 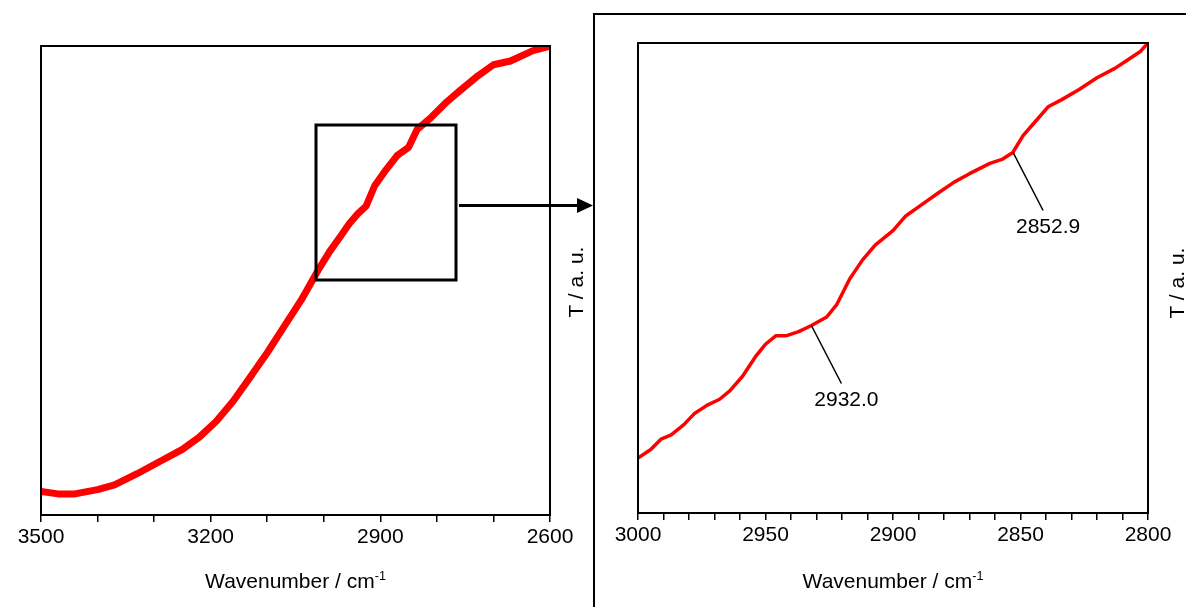 What do you see at coordinates (1048, 225) in the screenshot?
I see `annotation: 2852.9` at bounding box center [1048, 225].